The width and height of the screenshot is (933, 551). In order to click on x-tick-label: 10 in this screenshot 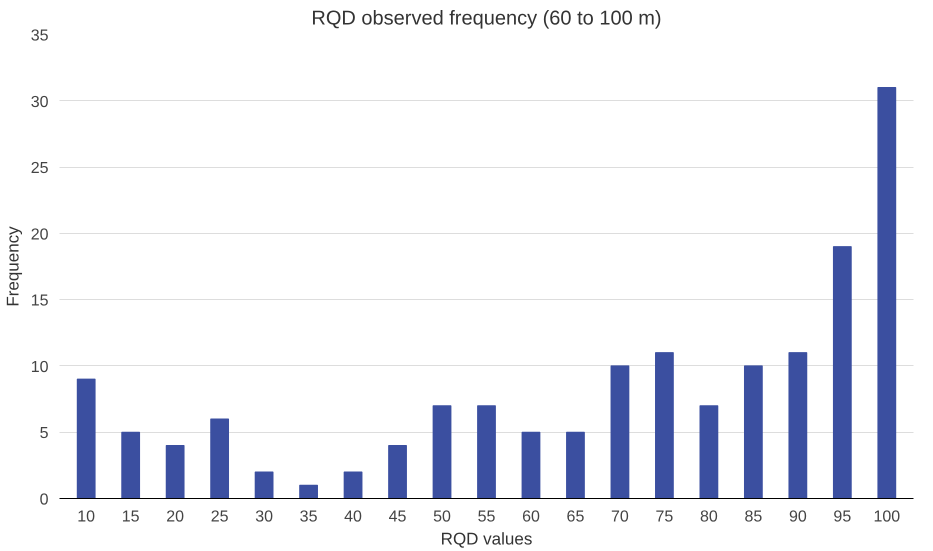, I will do `click(86, 517)`.